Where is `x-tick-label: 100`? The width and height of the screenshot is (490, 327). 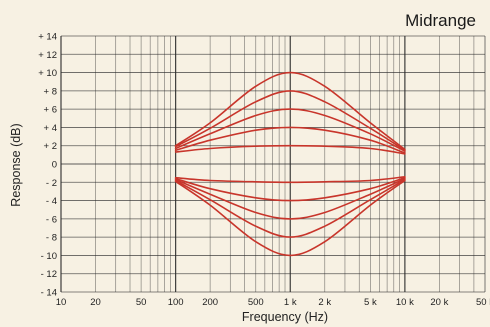
x-tick-label: 100 is located at coordinates (176, 302).